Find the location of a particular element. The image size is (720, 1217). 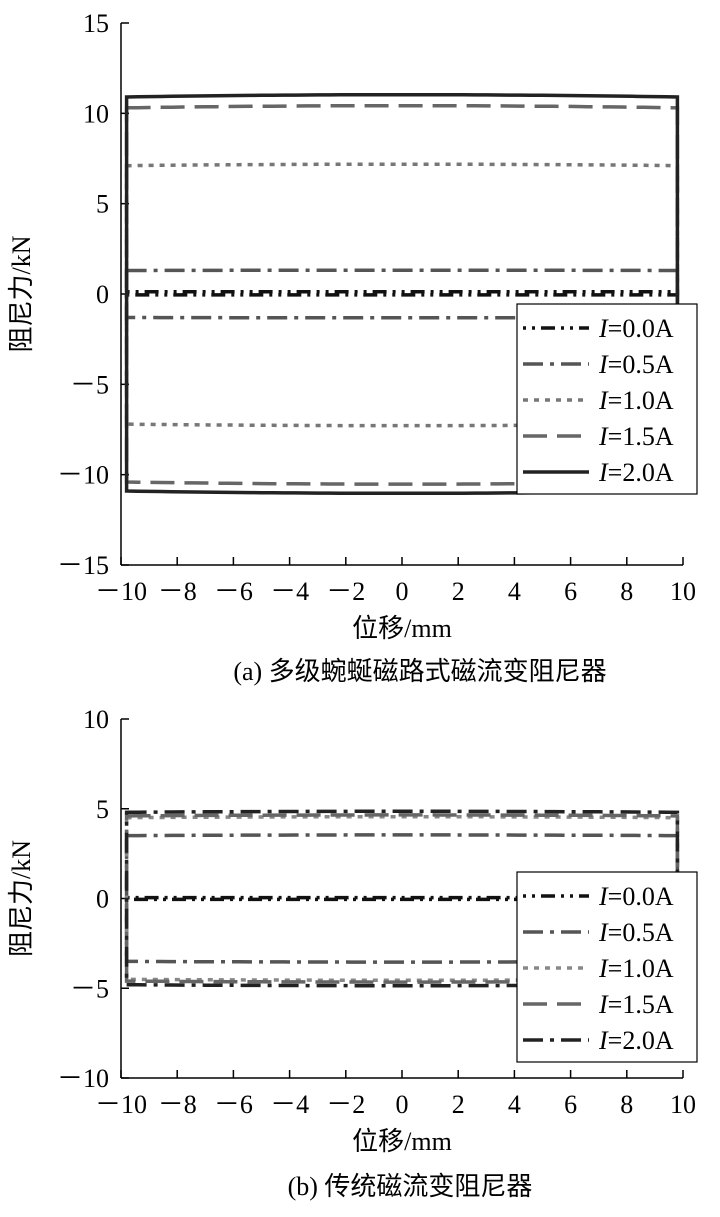

panel-a-caption: (a) 多级蜿蜒磁路式磁流变阻尼器 is located at coordinates (419, 671).